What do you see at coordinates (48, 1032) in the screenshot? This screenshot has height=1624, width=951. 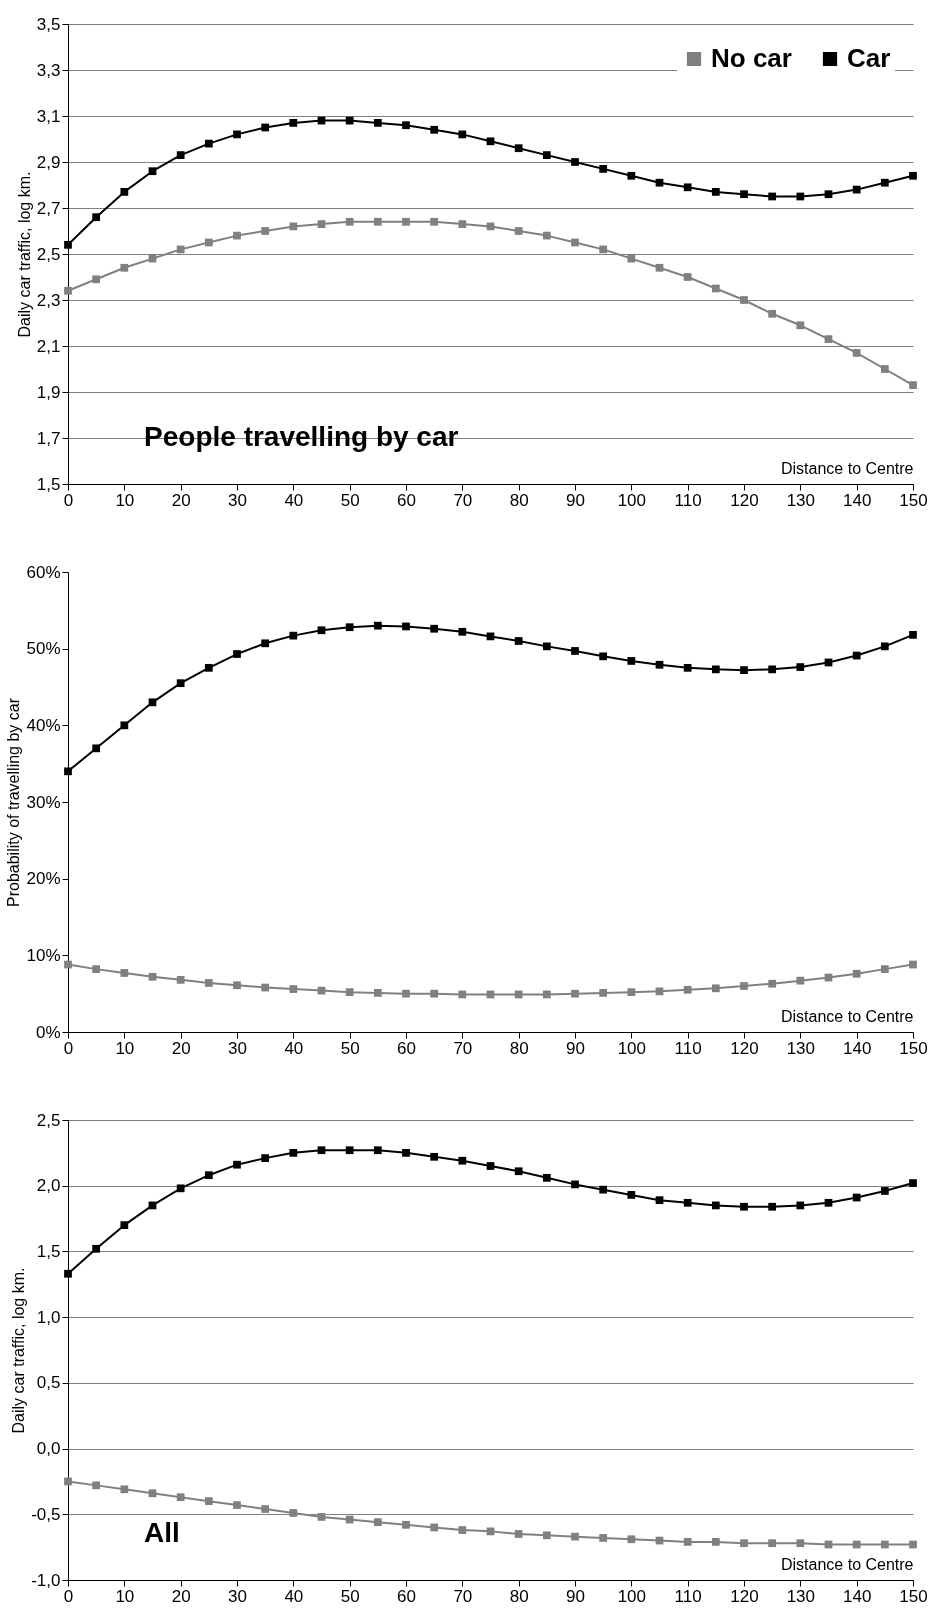 I see `y-tick-label: 0%` at bounding box center [48, 1032].